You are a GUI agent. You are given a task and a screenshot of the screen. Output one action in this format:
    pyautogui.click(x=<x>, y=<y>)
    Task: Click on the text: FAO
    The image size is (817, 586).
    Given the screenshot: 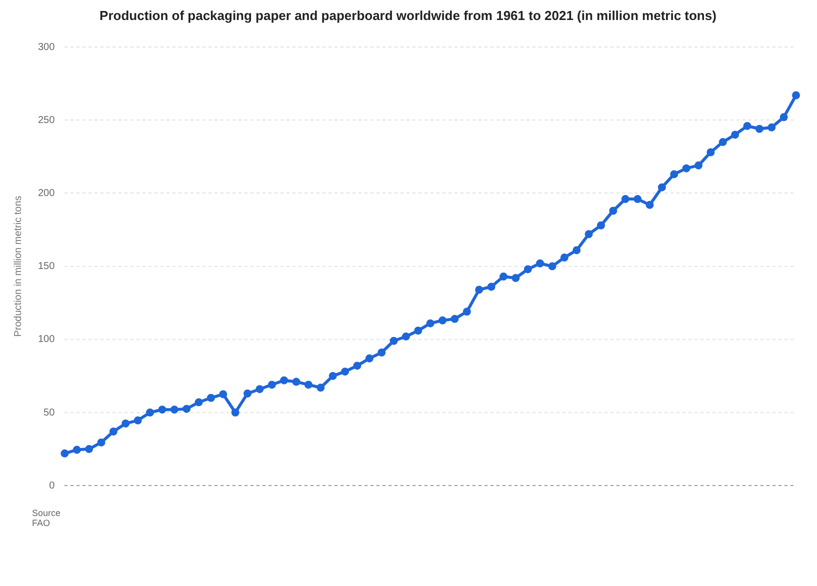 What is the action you would take?
    pyautogui.click(x=42, y=523)
    